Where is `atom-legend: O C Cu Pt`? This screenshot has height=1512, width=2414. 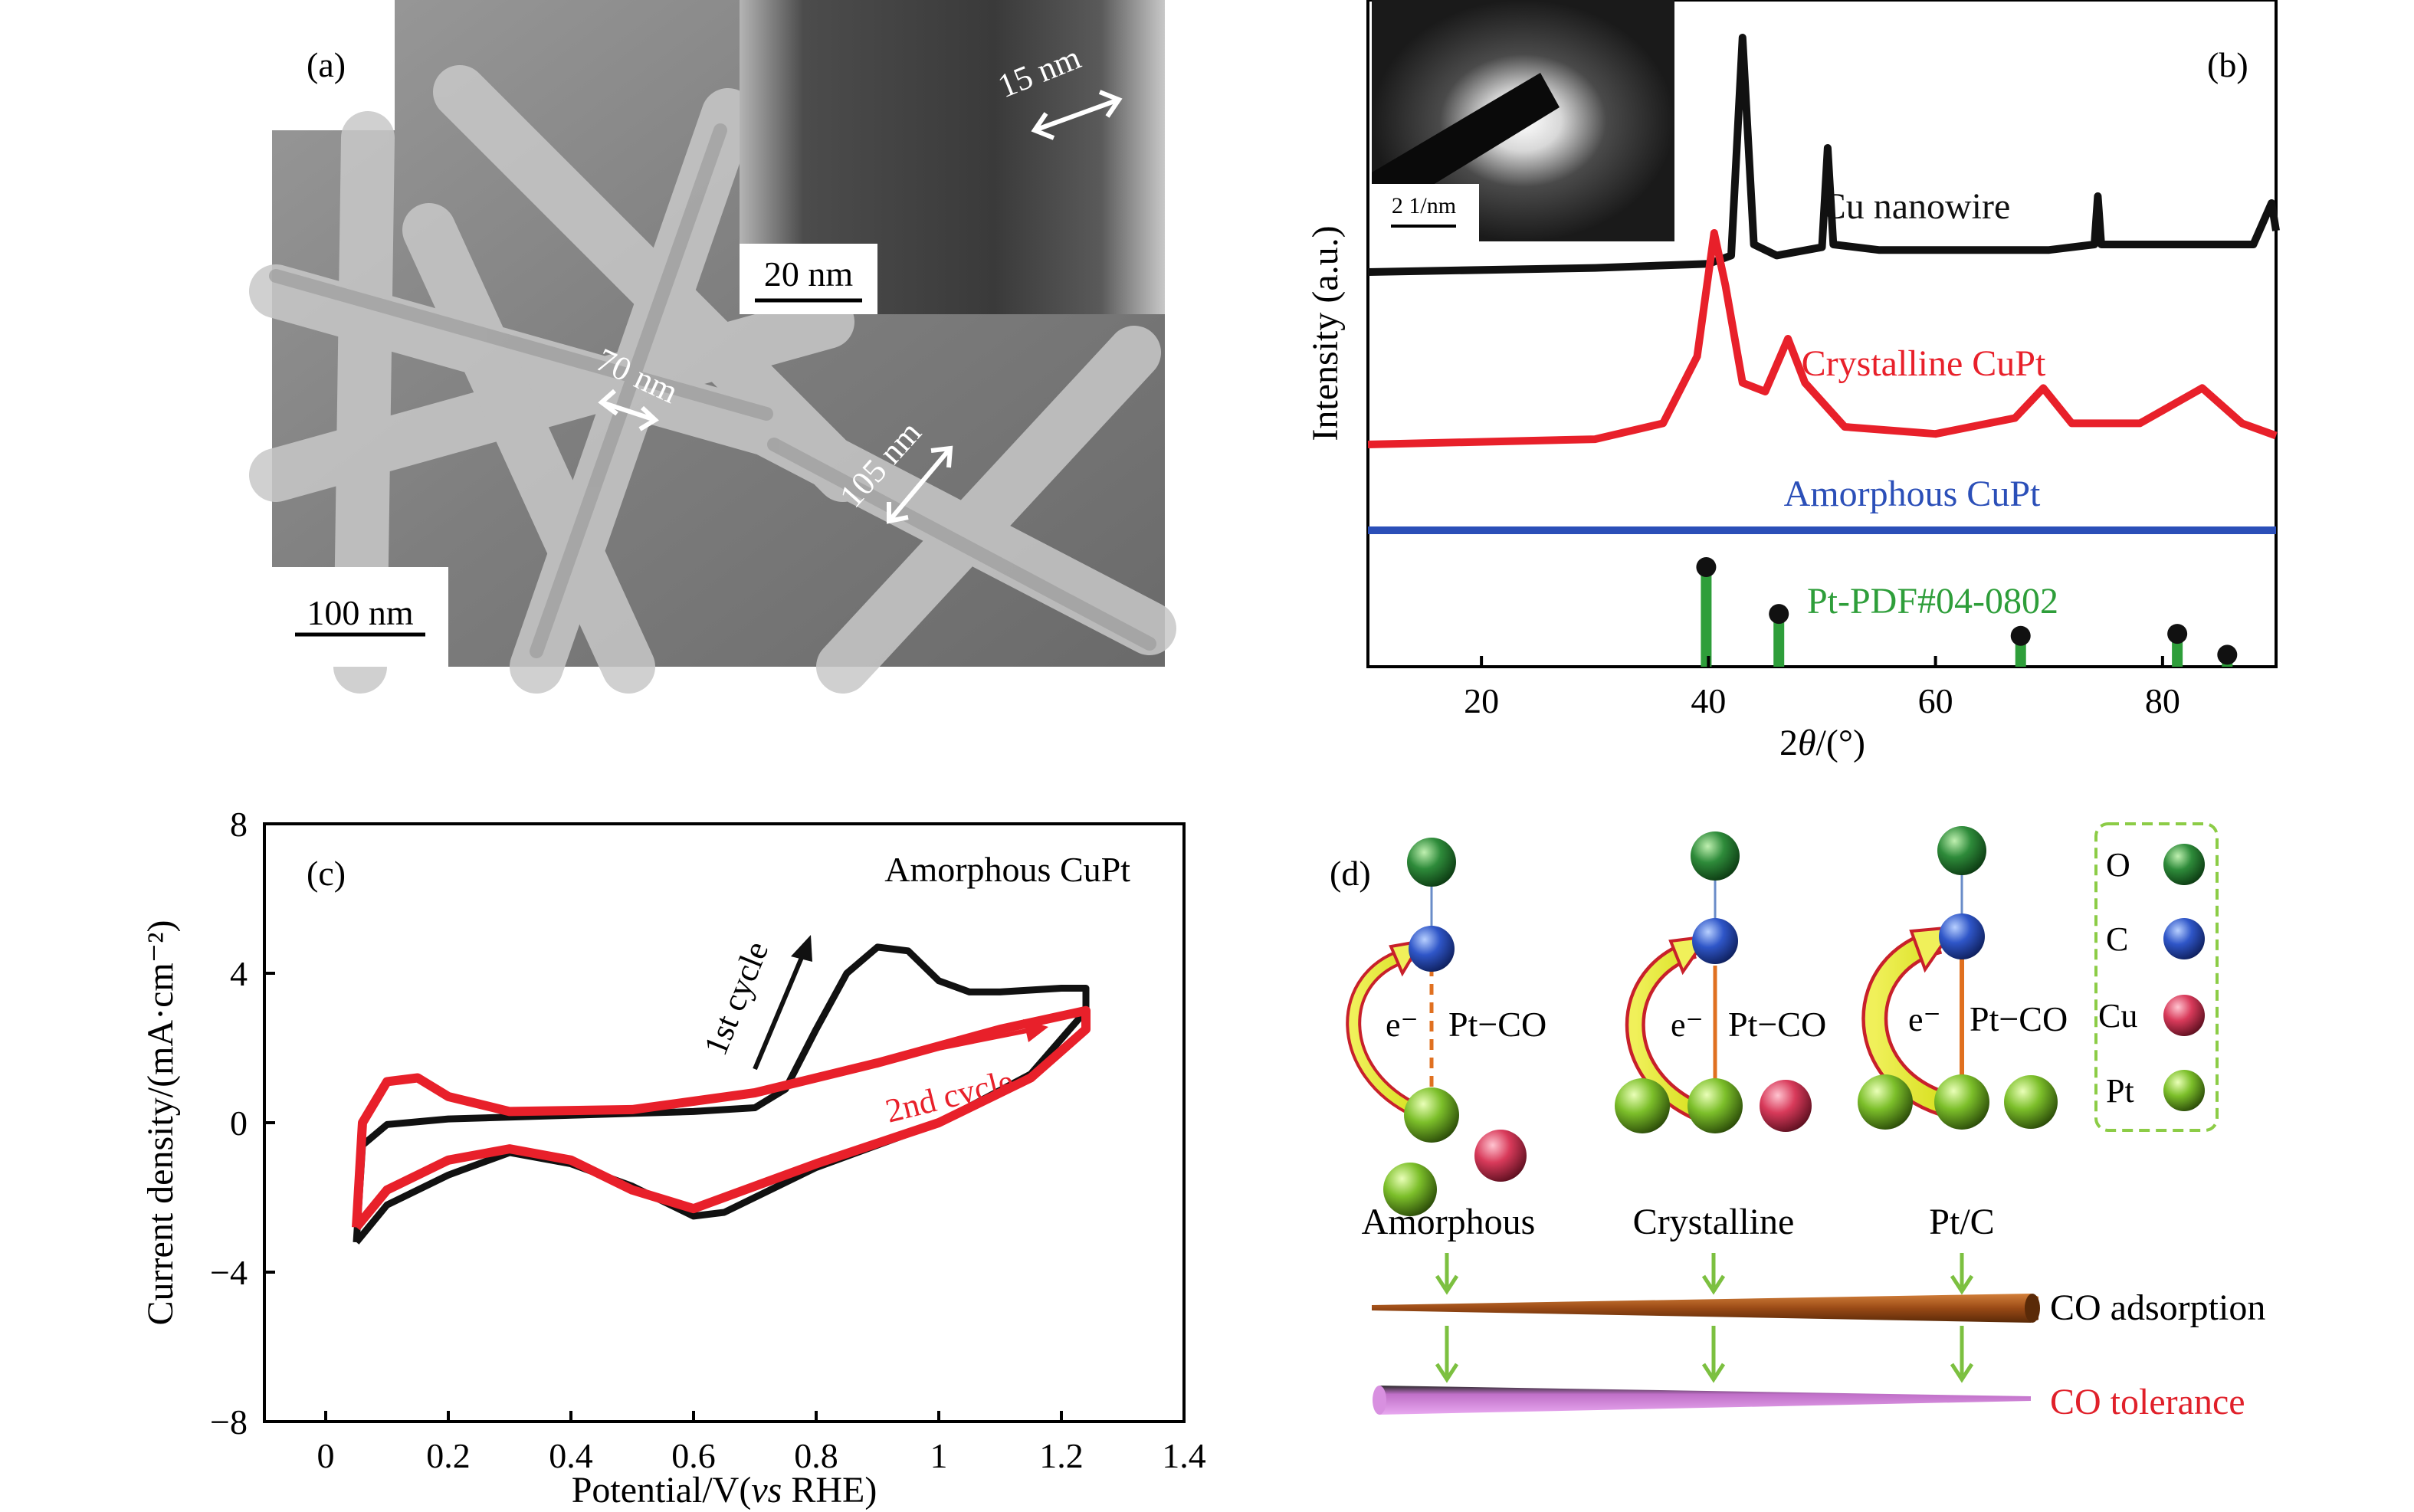
atom-legend: O C Cu Pt is located at coordinates (2157, 977).